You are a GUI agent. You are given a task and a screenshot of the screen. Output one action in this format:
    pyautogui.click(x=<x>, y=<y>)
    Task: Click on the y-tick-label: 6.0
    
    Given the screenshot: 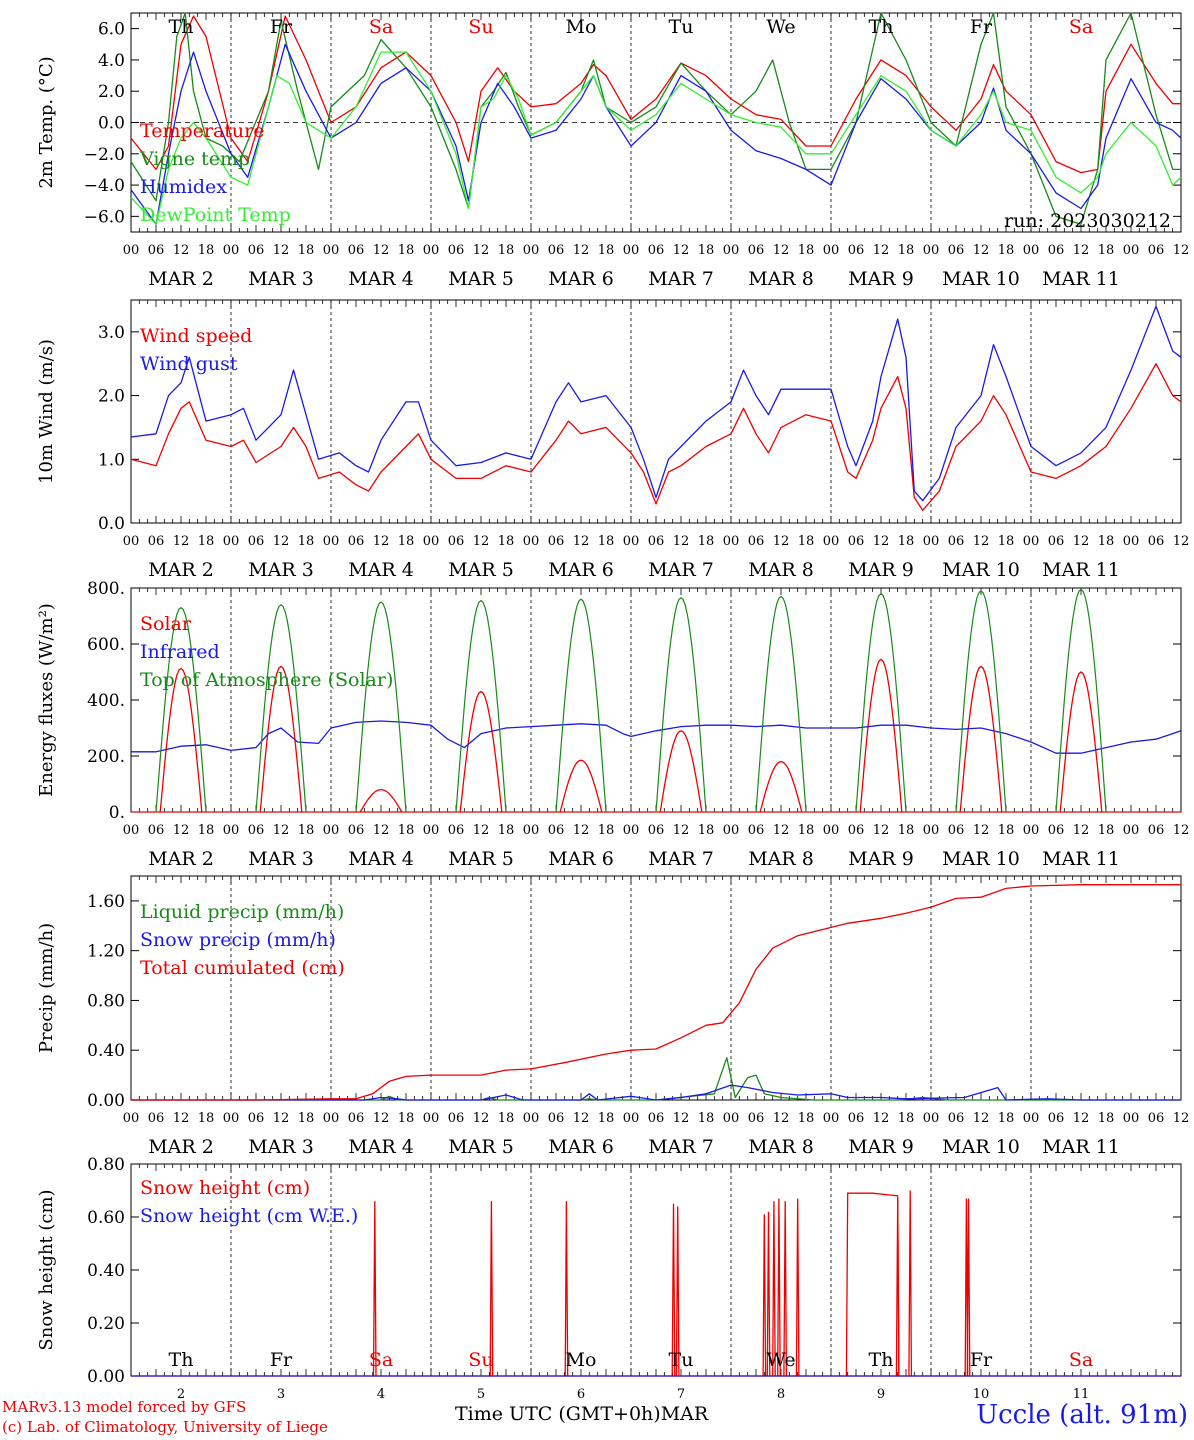 What is the action you would take?
    pyautogui.click(x=111, y=30)
    